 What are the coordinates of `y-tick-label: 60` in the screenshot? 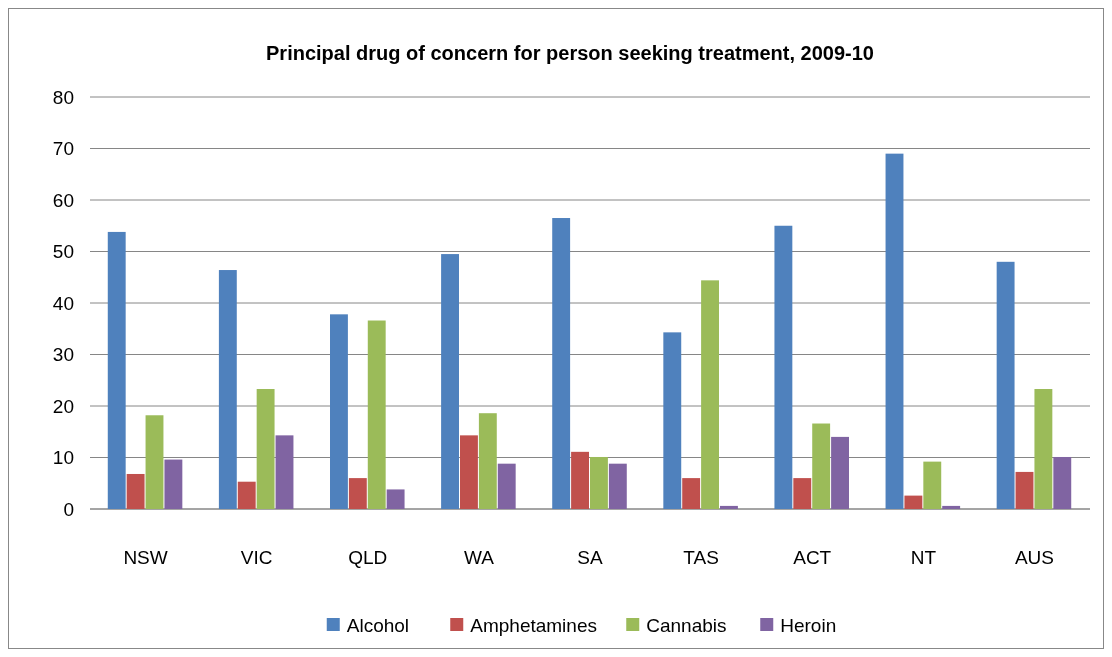 It's located at (63, 200).